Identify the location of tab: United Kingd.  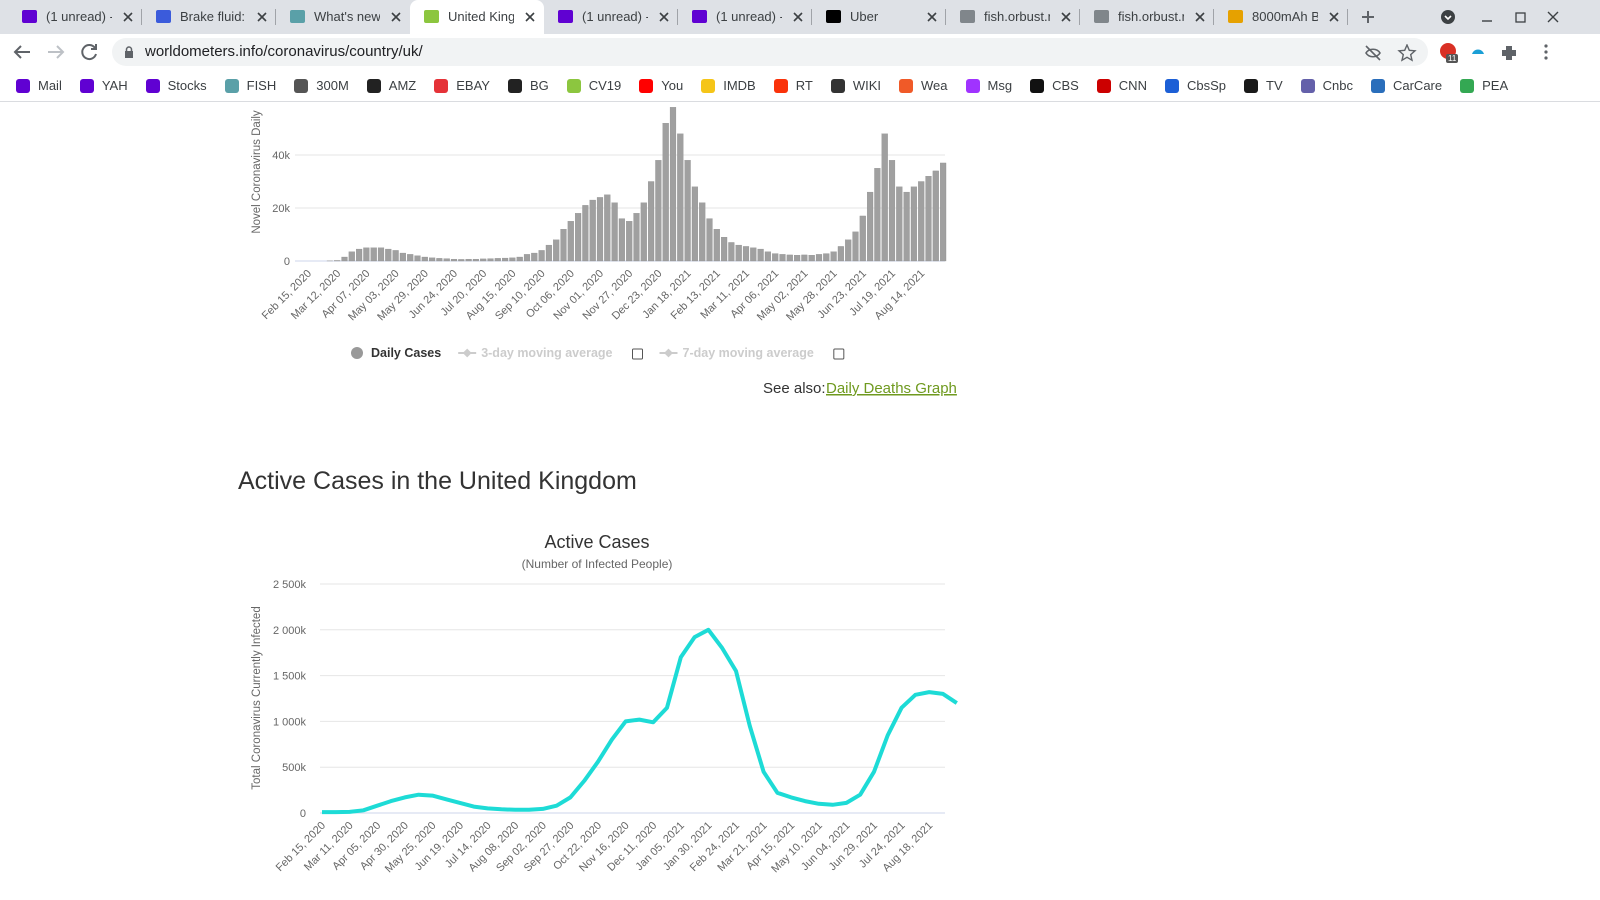
(477, 17).